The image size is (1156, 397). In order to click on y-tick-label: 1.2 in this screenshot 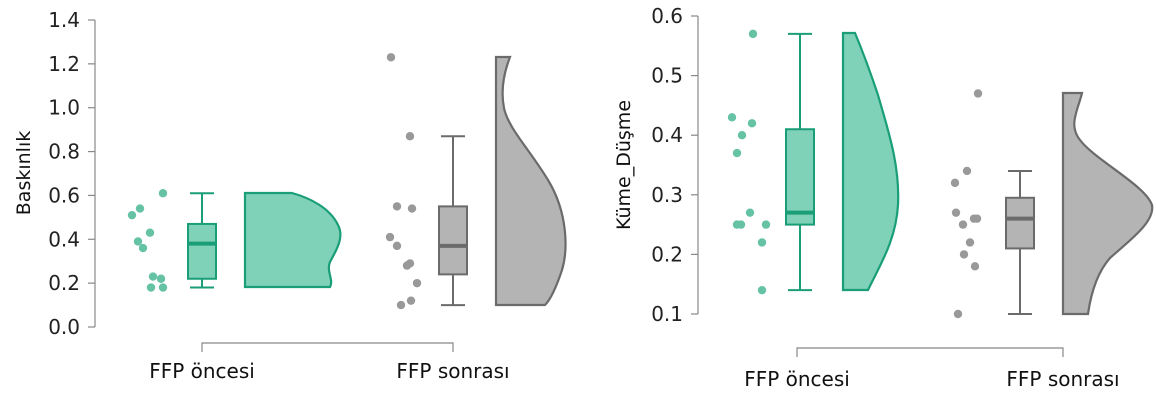, I will do `click(64, 64)`.